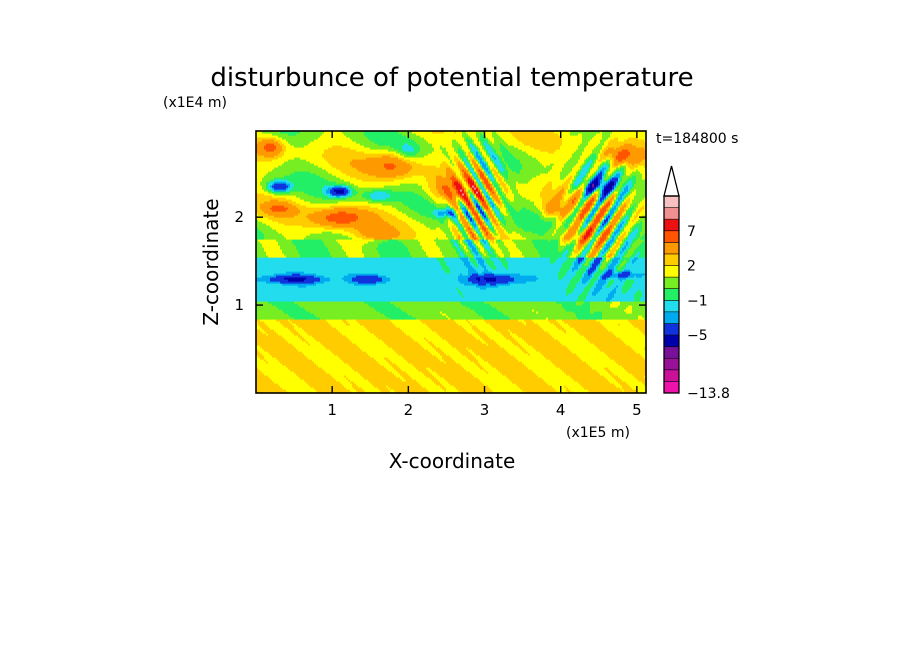 This screenshot has height=654, width=904. What do you see at coordinates (451, 78) in the screenshot?
I see `chart-title: disturbunce of potential temperature` at bounding box center [451, 78].